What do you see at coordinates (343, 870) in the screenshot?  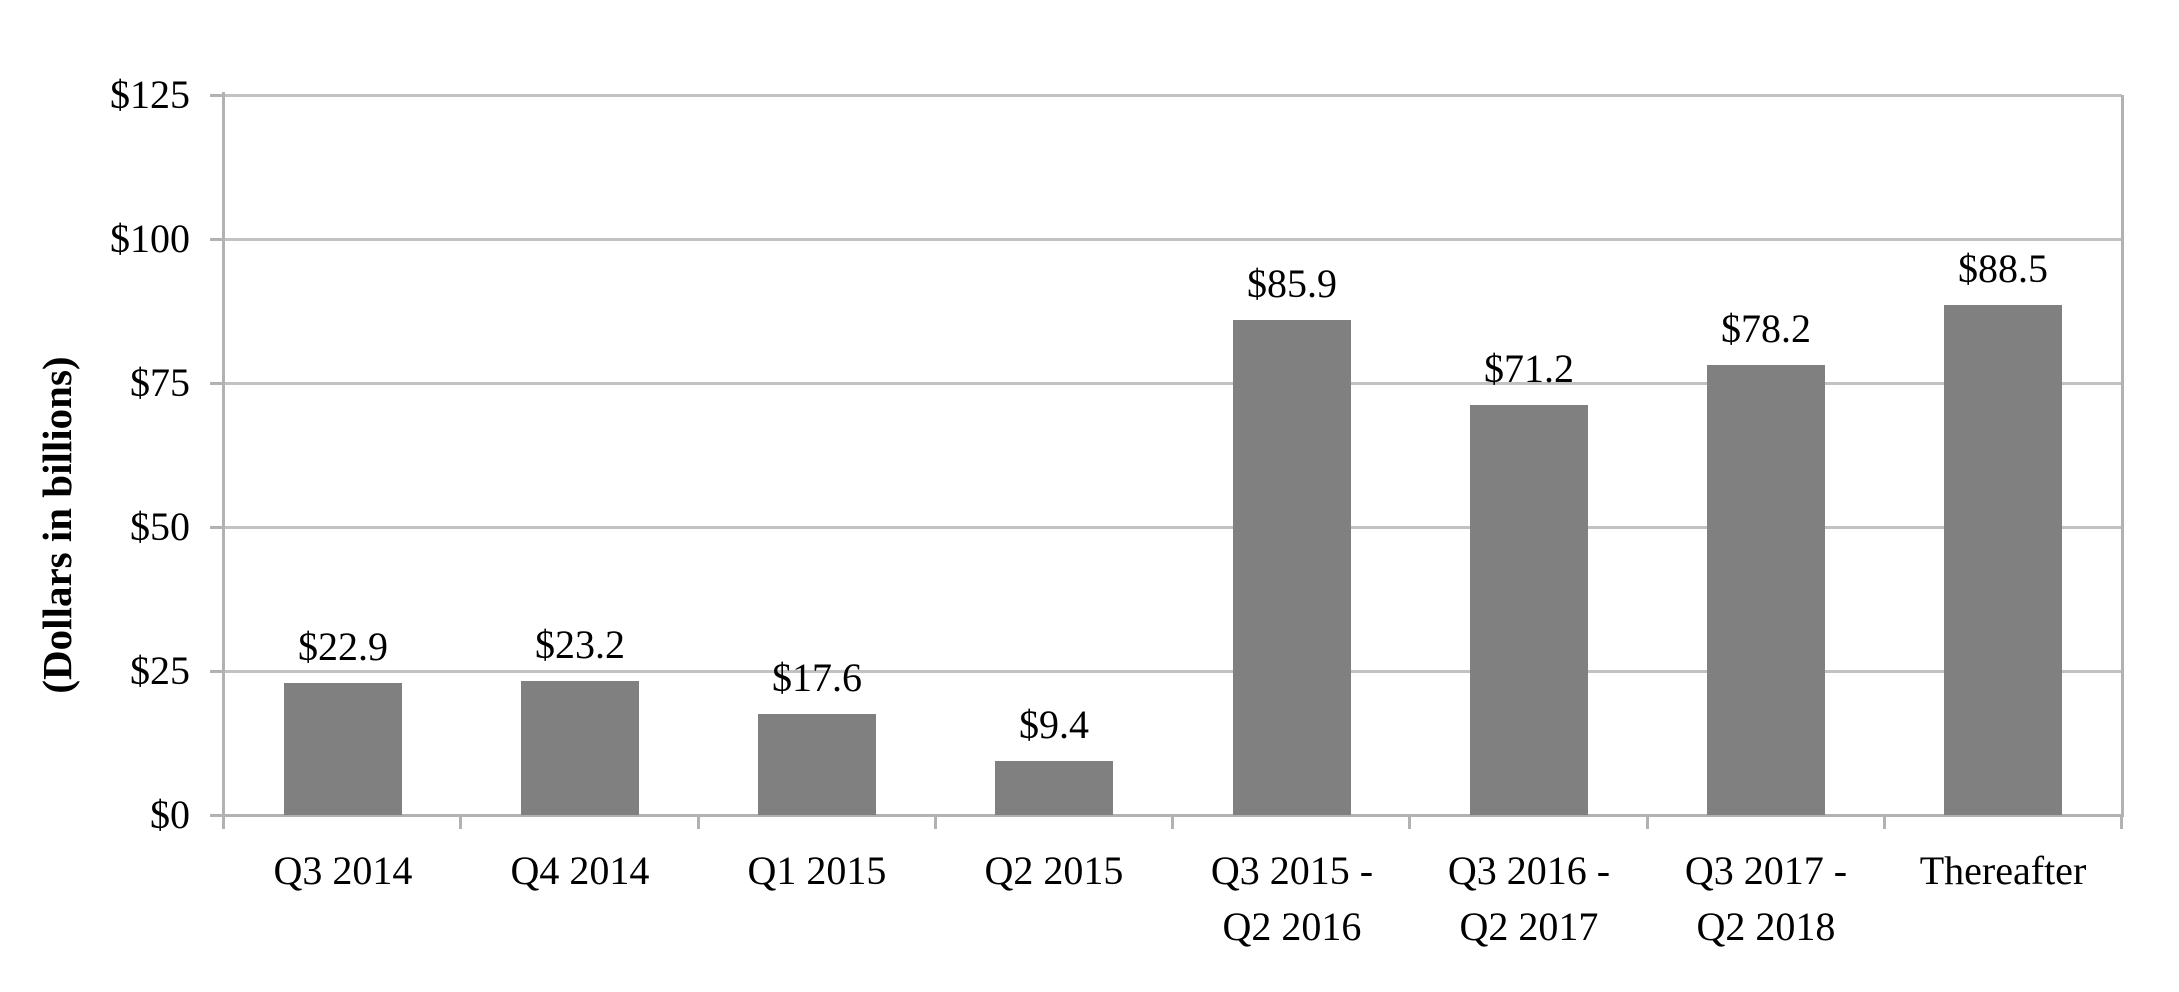 I see `x-category-label: Q3 2014` at bounding box center [343, 870].